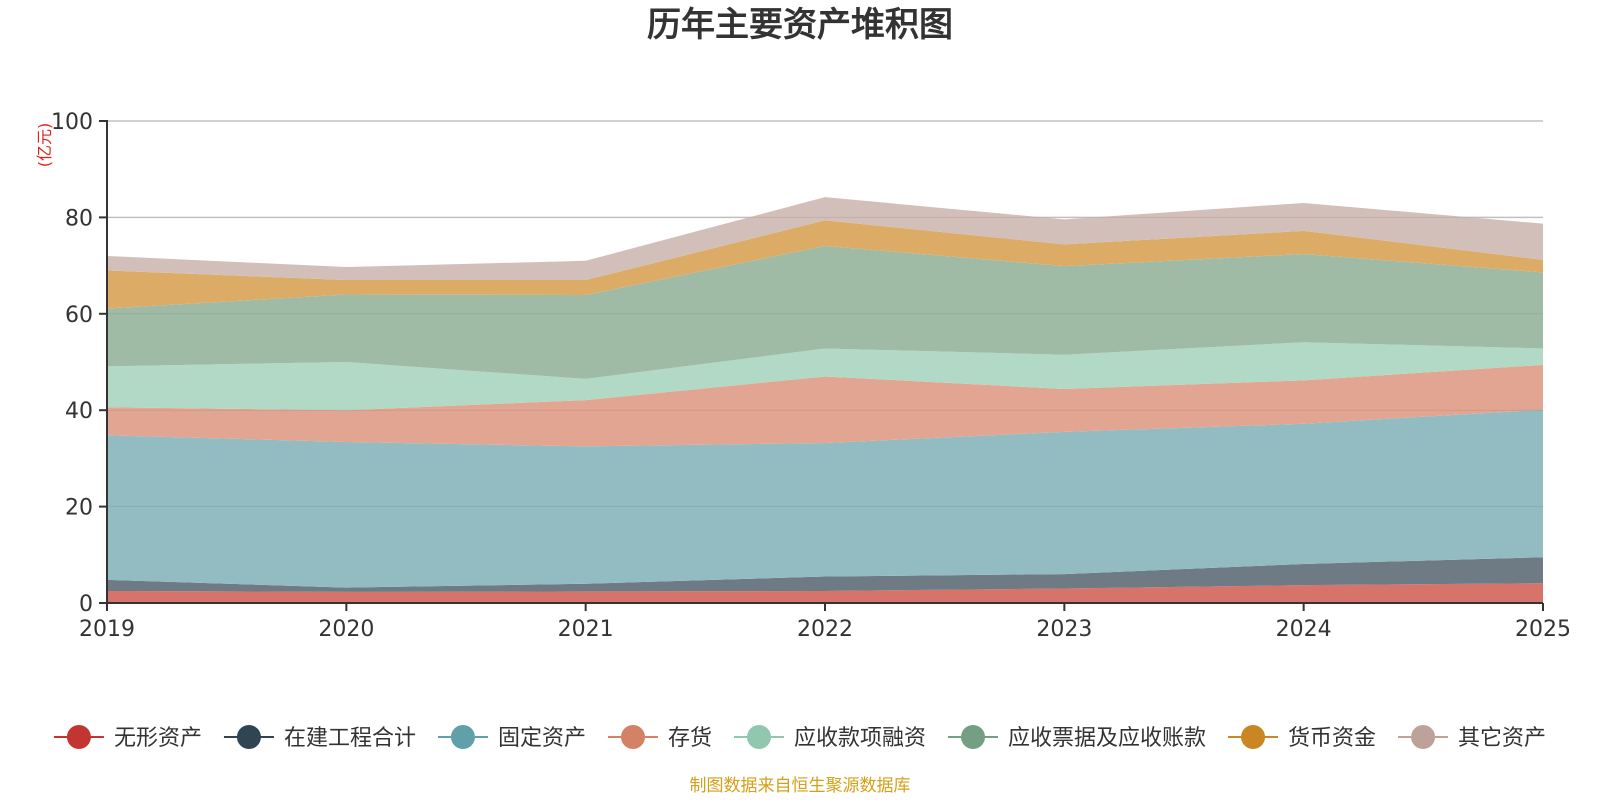 The height and width of the screenshot is (800, 1600). I want to click on legend-label: 无形资产, so click(158, 738).